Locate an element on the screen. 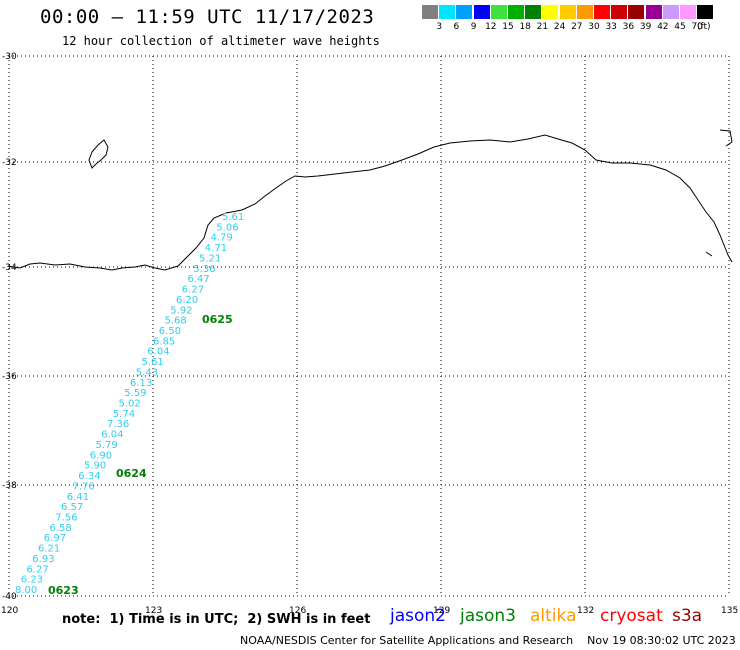 The height and width of the screenshot is (650, 740). wave-height-label: 8.00 is located at coordinates (26, 590).